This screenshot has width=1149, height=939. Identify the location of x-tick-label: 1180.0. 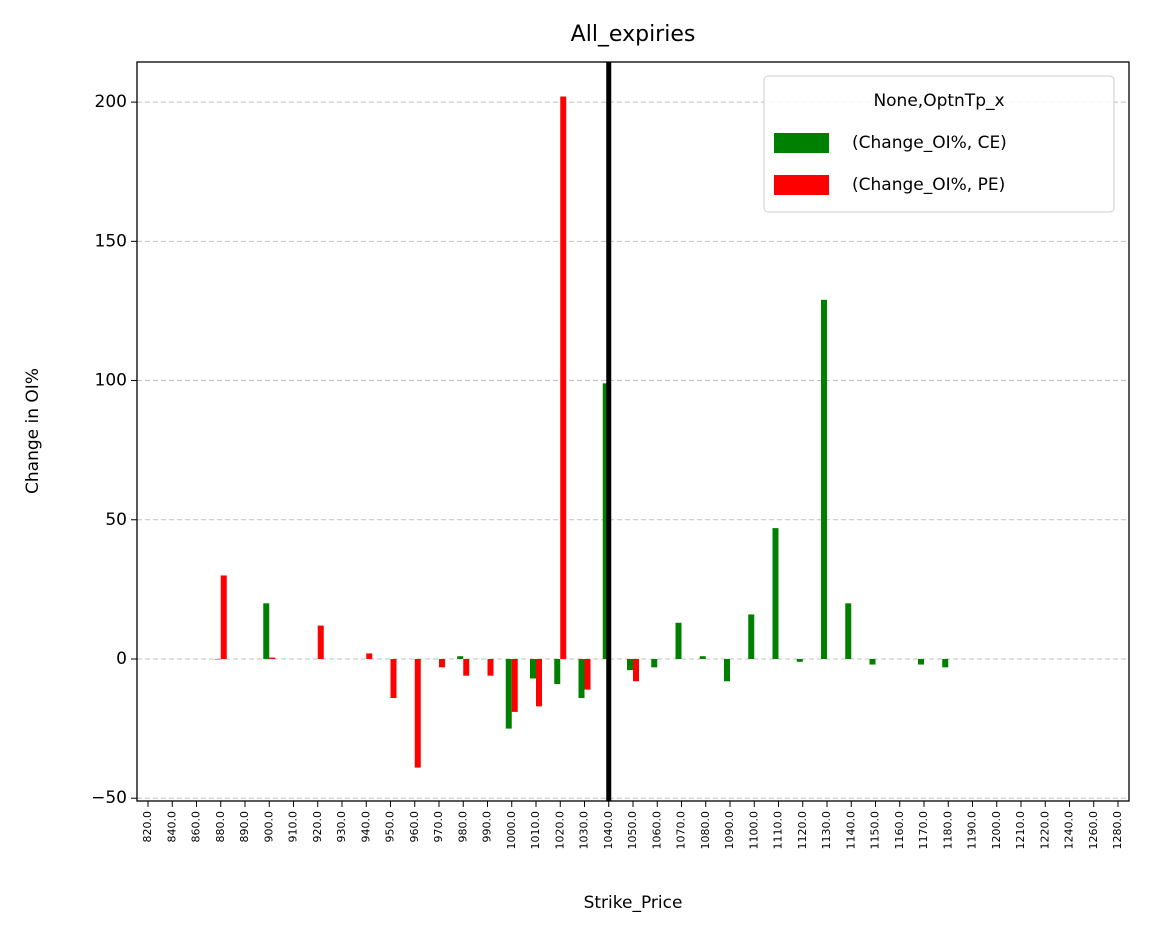
(947, 830).